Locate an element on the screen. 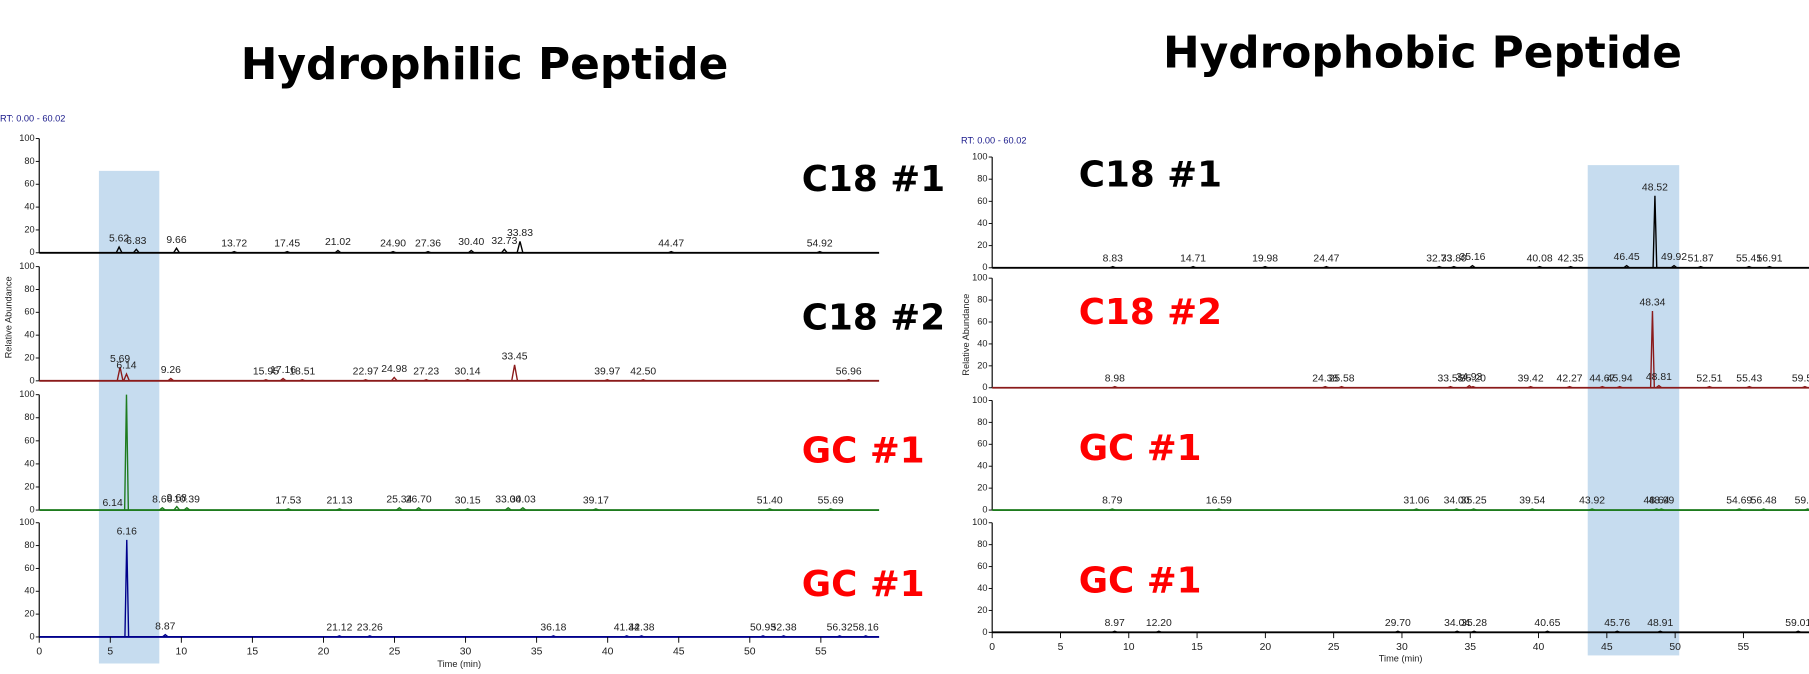  peak-label: 6.83 is located at coordinates (136, 241).